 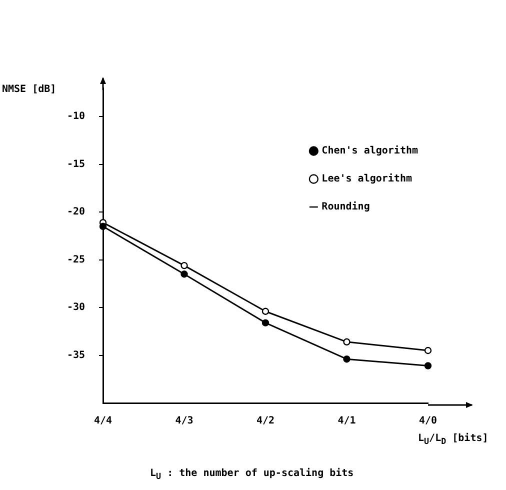 I want to click on x-tick-label: 4/4, so click(x=103, y=421).